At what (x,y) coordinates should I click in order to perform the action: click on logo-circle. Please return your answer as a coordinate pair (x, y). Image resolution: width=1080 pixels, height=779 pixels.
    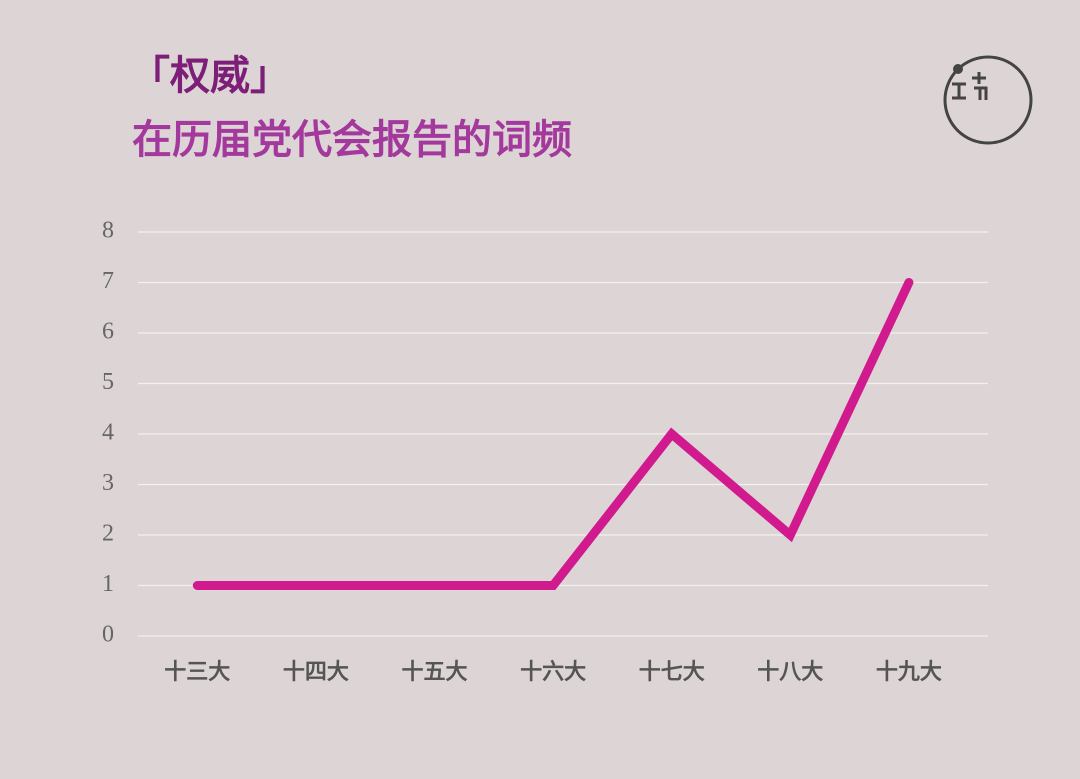
    Looking at the image, I should click on (988, 100).